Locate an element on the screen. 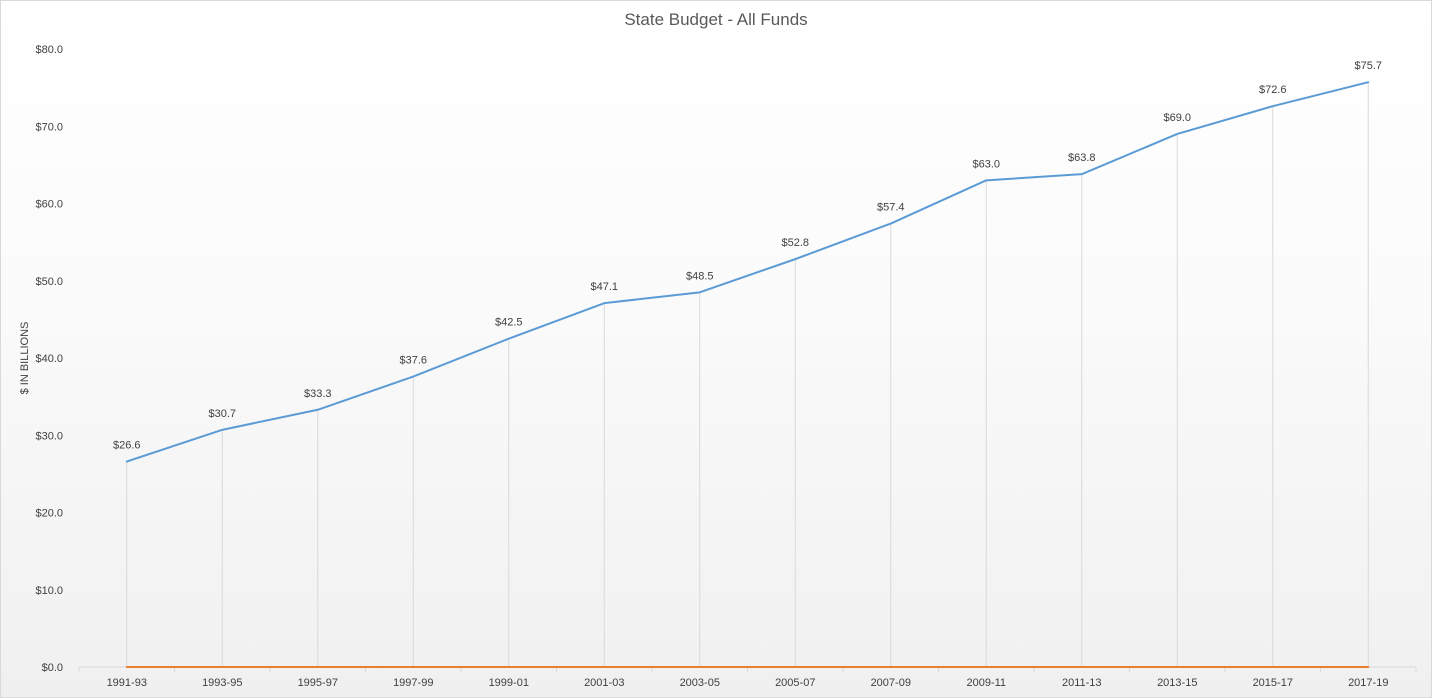 This screenshot has height=698, width=1432. x-tick-label: 2001-03 is located at coordinates (604, 683).